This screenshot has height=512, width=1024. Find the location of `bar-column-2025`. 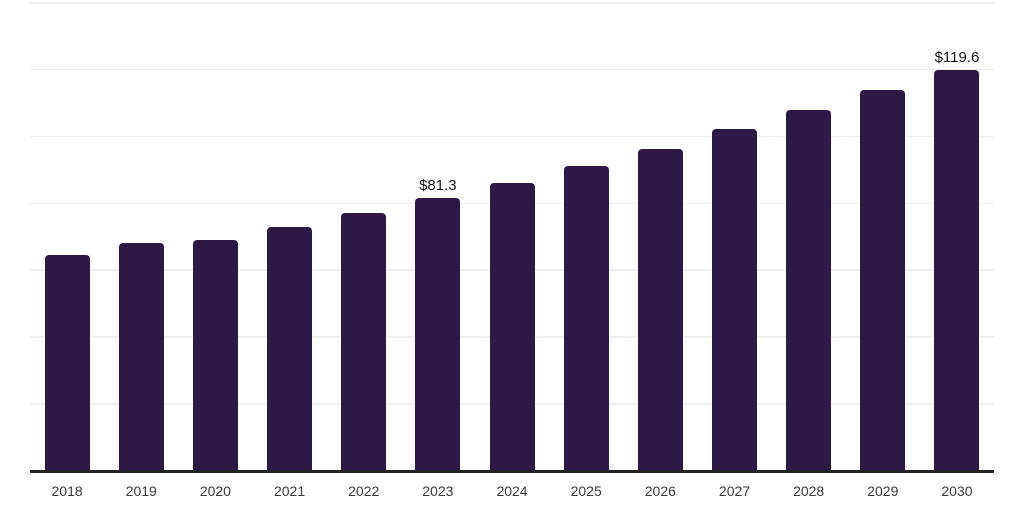

bar-column-2025 is located at coordinates (586, 235).